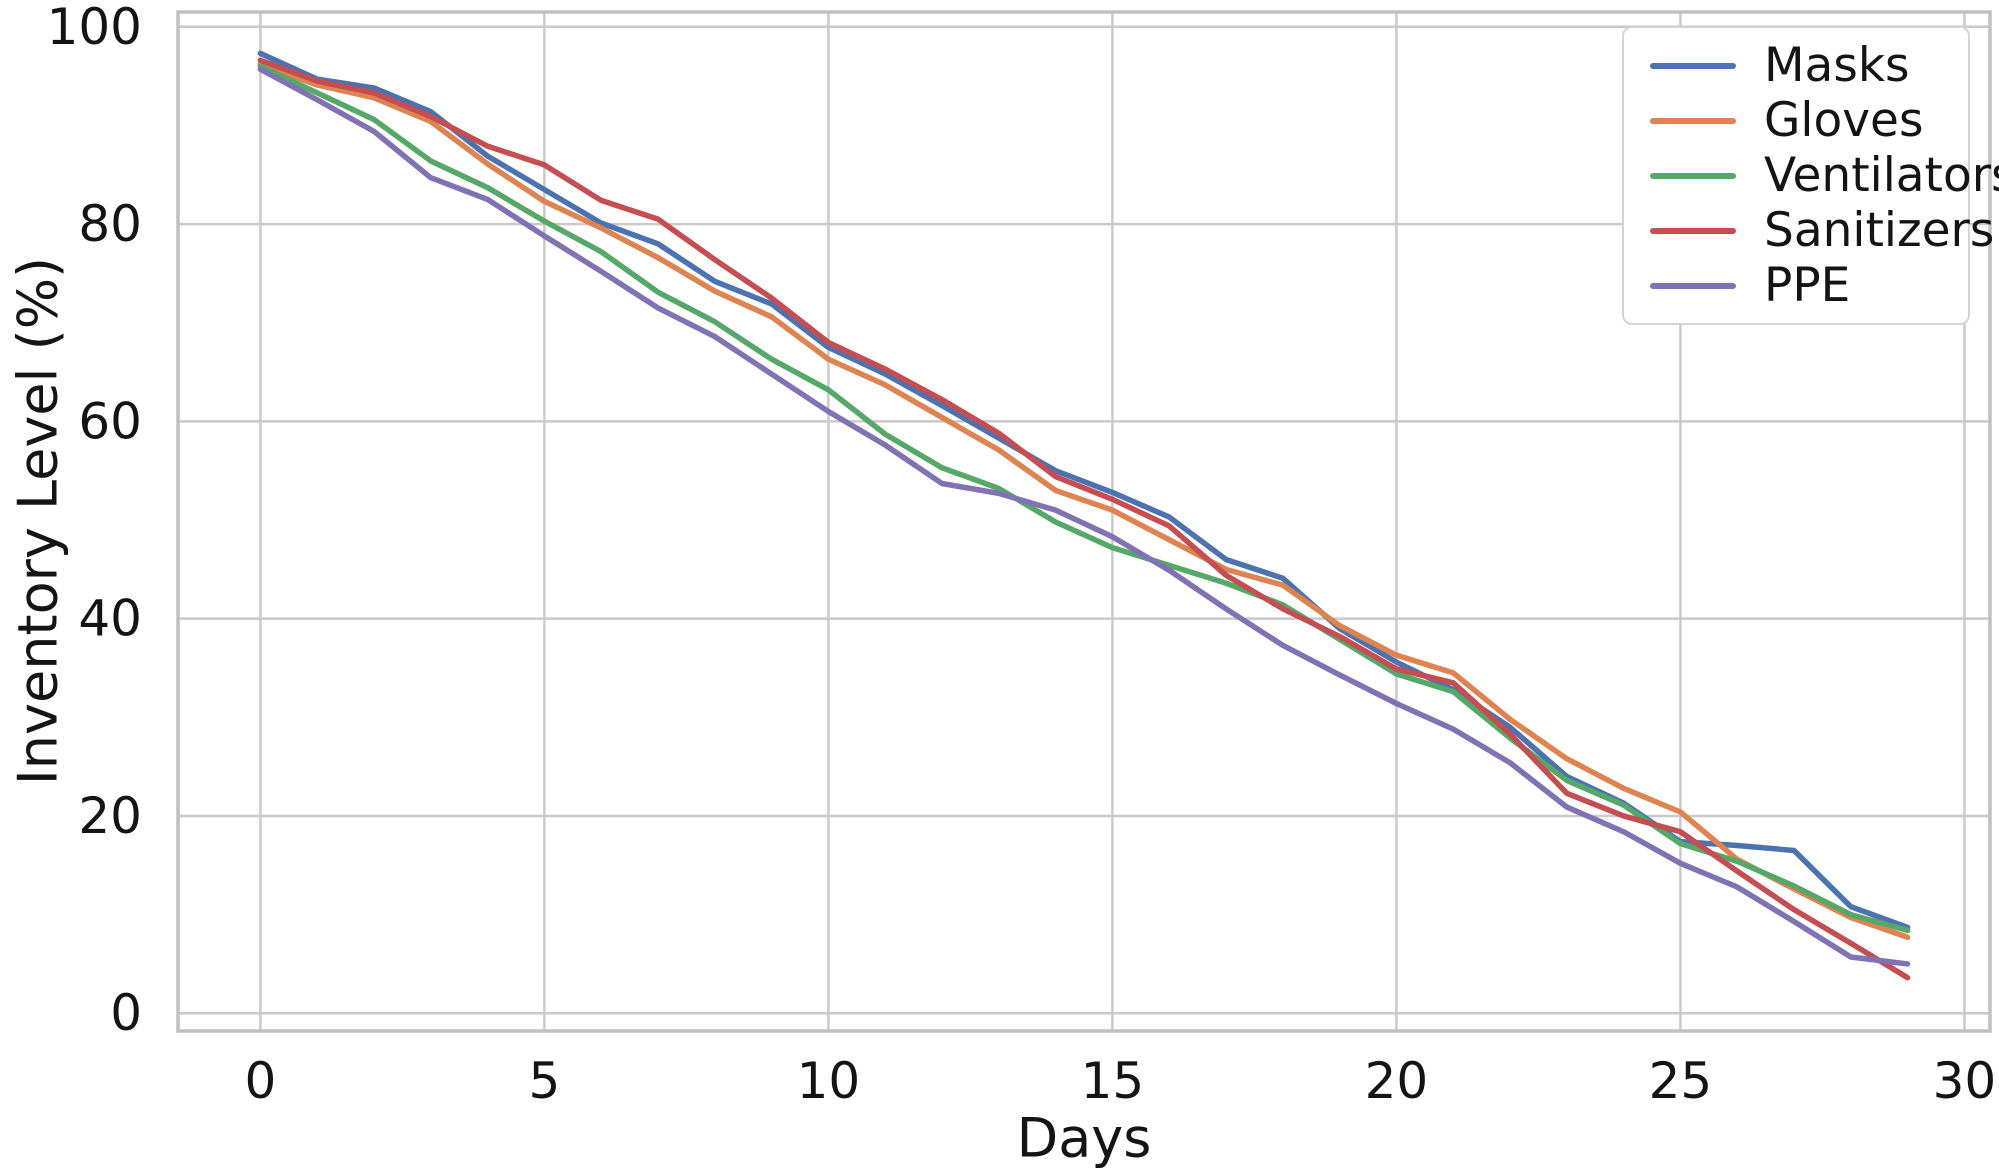 The image size is (1999, 1173). I want to click on legend-swatch-ppe, so click(1693, 285).